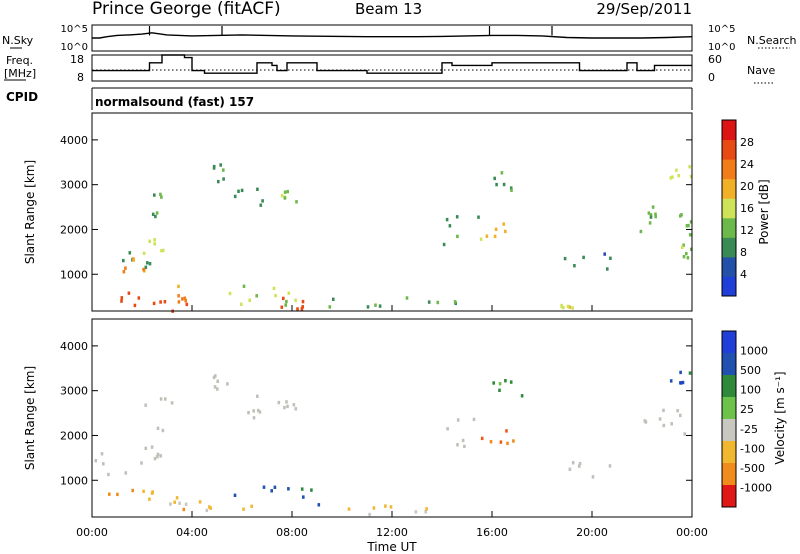  I want to click on freq-unit-label: [MHz], so click(20, 73).